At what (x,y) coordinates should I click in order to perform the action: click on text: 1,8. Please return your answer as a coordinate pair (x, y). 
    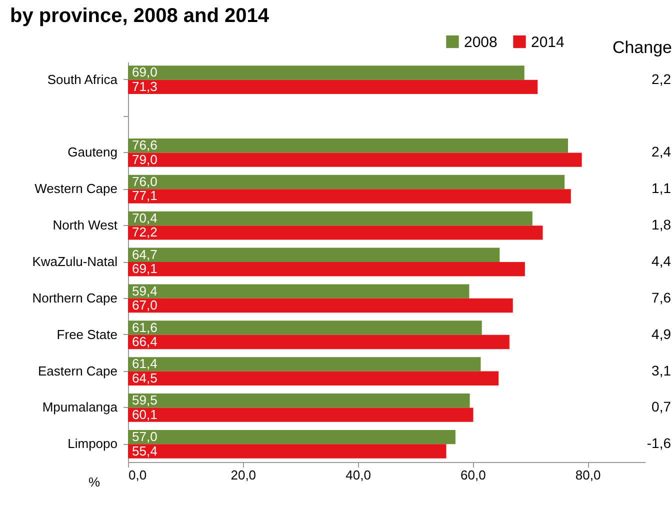
    Looking at the image, I should click on (662, 224).